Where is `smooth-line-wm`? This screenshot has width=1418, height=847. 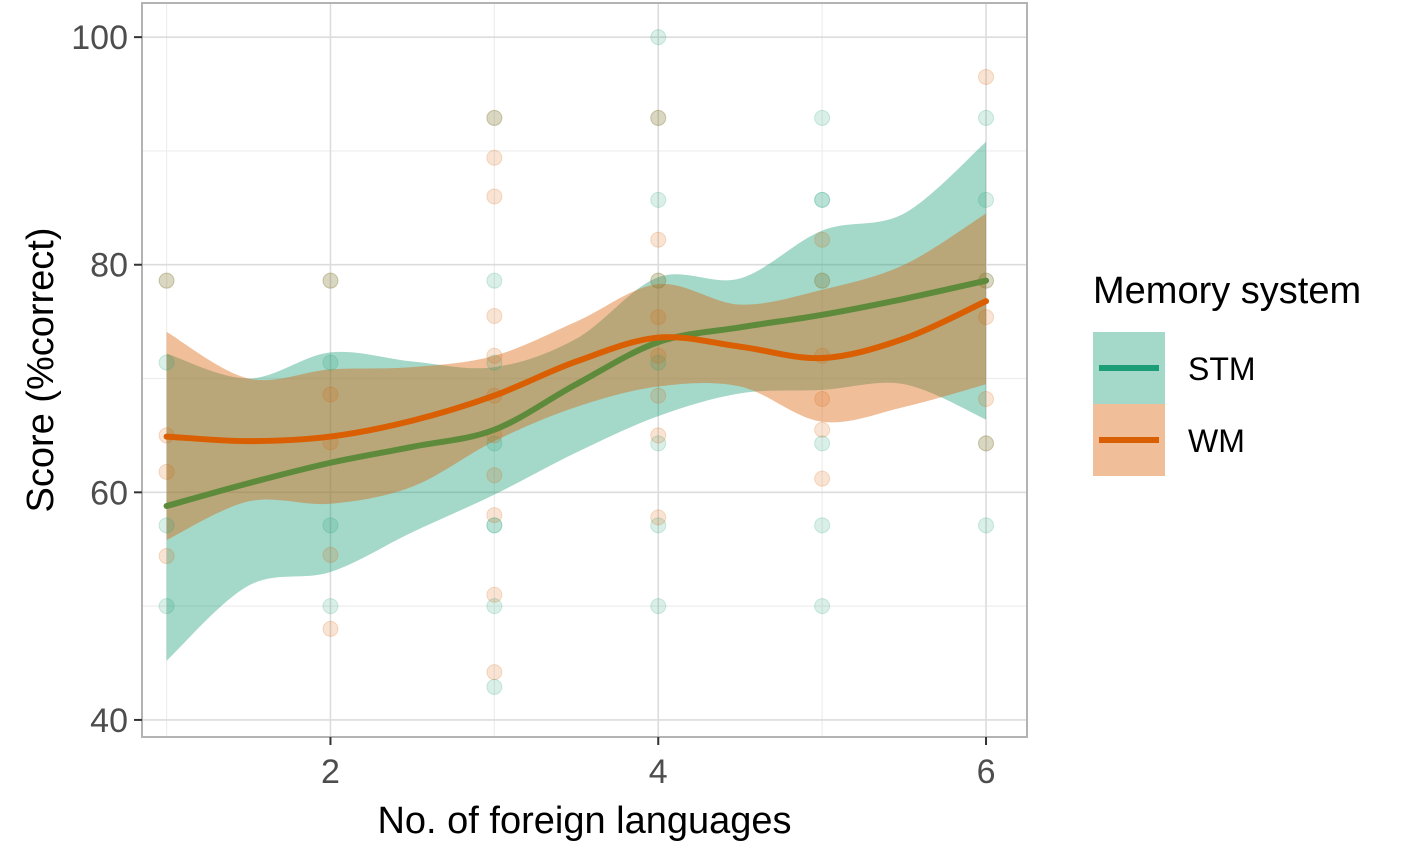 smooth-line-wm is located at coordinates (576, 371).